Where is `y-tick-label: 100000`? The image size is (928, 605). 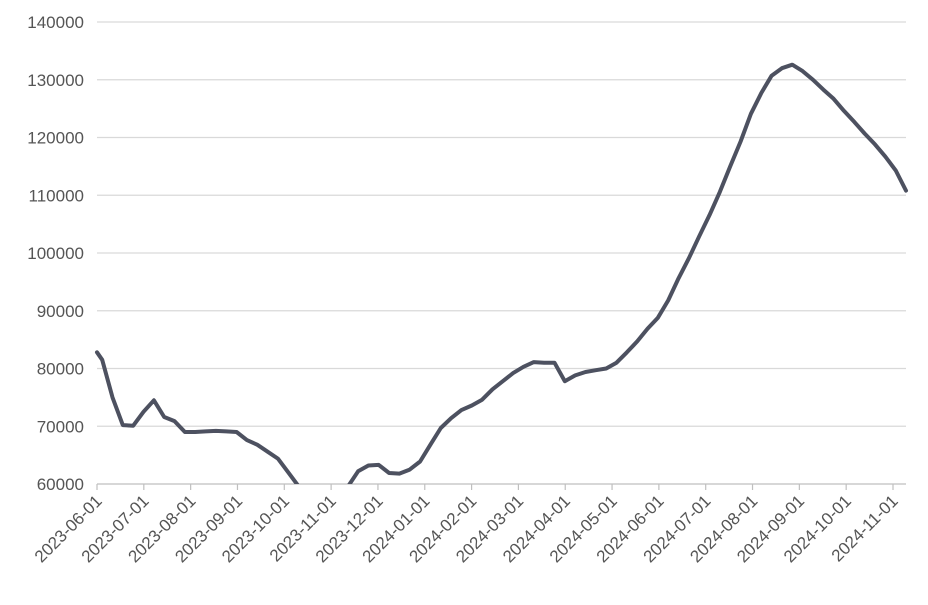
y-tick-label: 100000 is located at coordinates (55, 253).